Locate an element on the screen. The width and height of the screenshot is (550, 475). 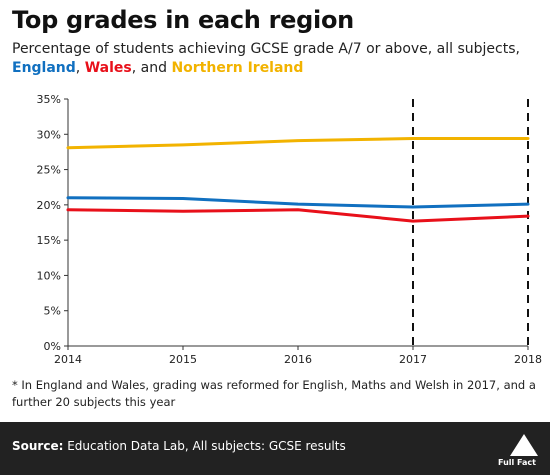
x-tick-label: 2016 is located at coordinates (298, 359).